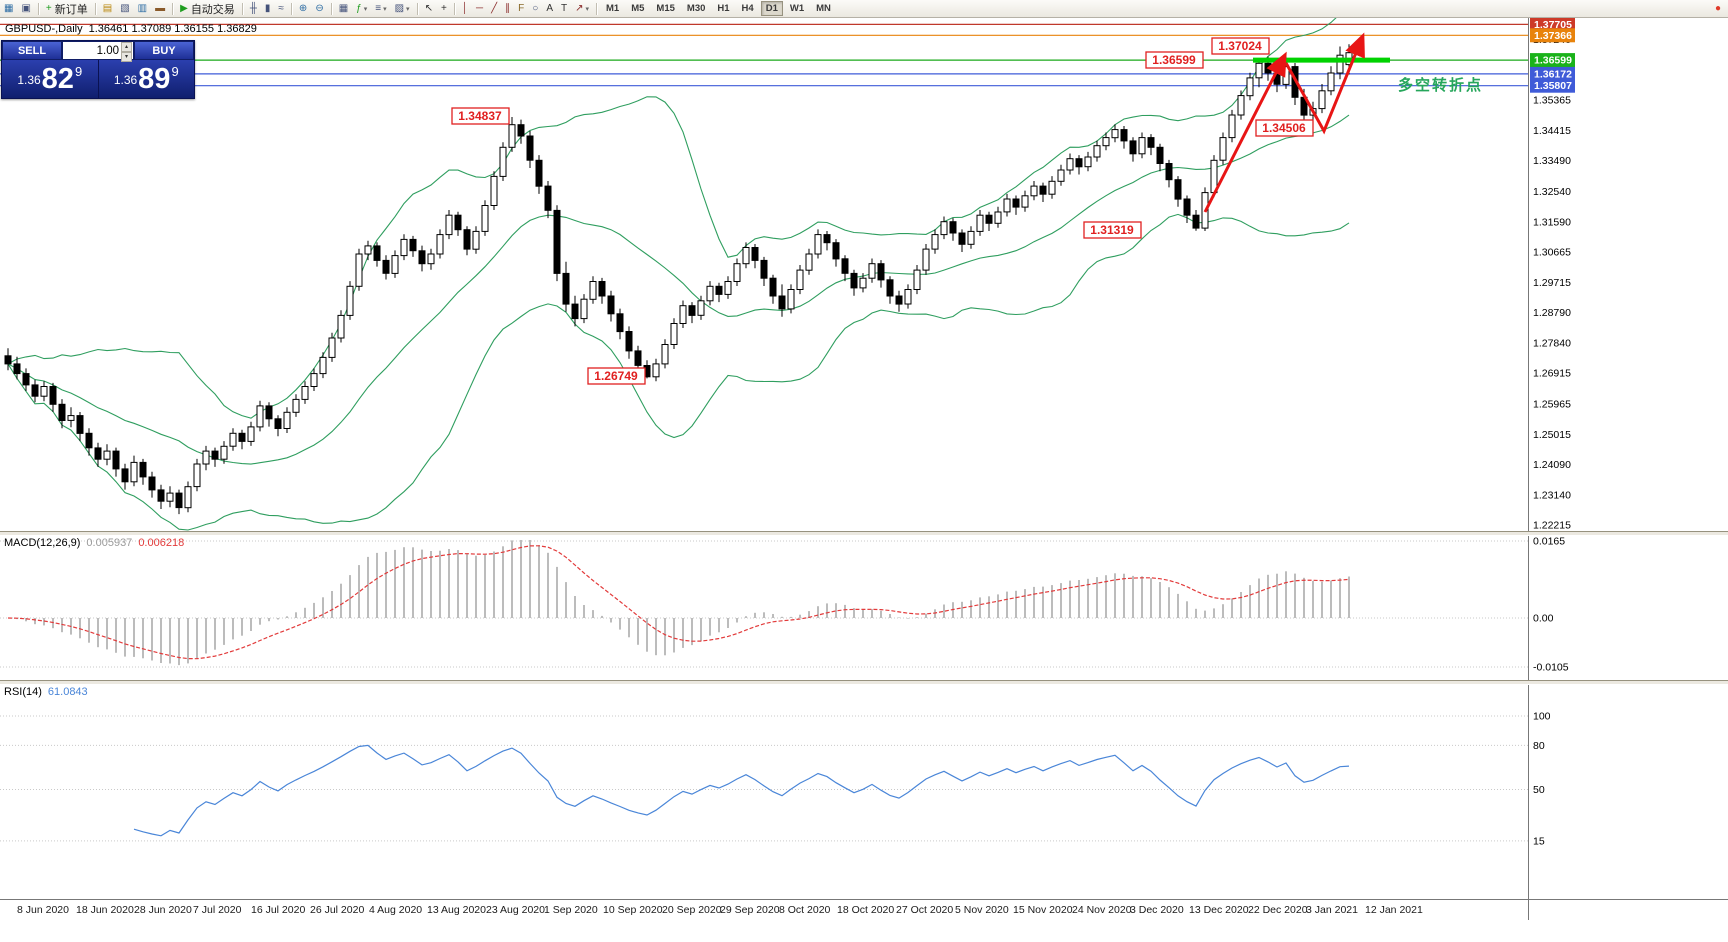 This screenshot has width=1728, height=942. I want to click on volume-up-button: ▴, so click(126, 47).